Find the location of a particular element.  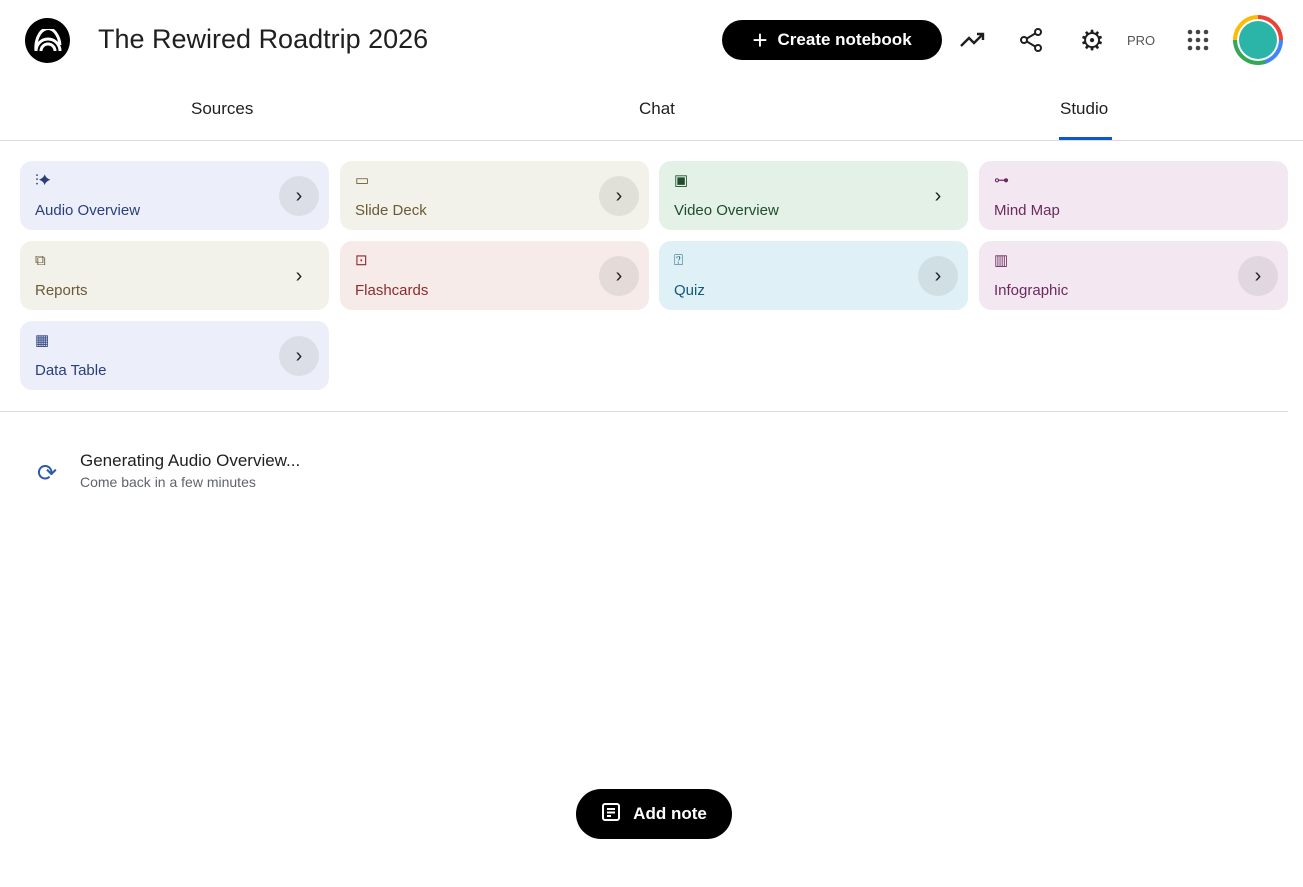

sync-icon: ⟳ is located at coordinates (47, 473).